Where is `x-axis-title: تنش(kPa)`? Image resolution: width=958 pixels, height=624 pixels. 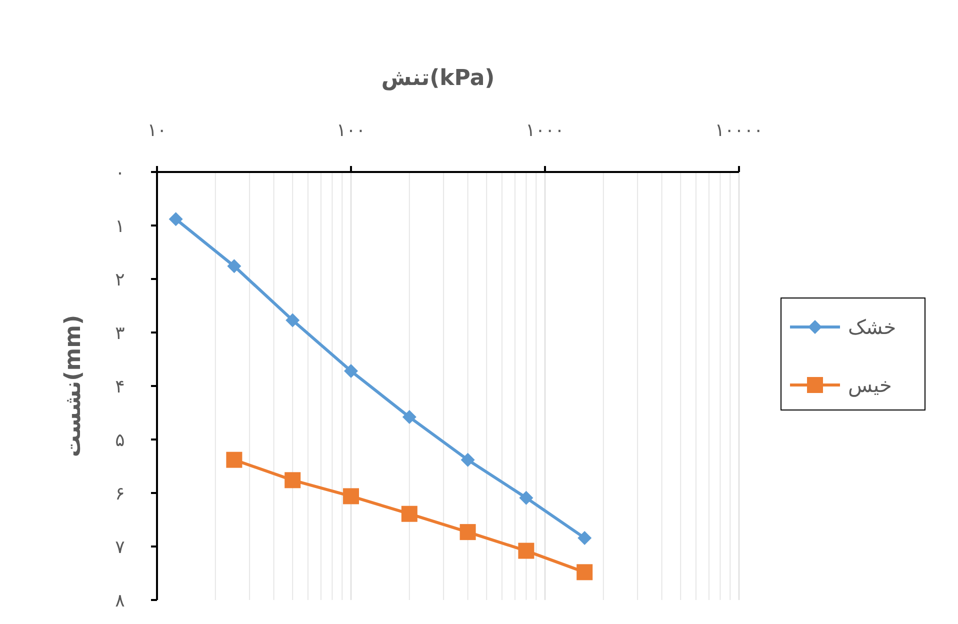 x-axis-title: تنش(kPa) is located at coordinates (438, 78).